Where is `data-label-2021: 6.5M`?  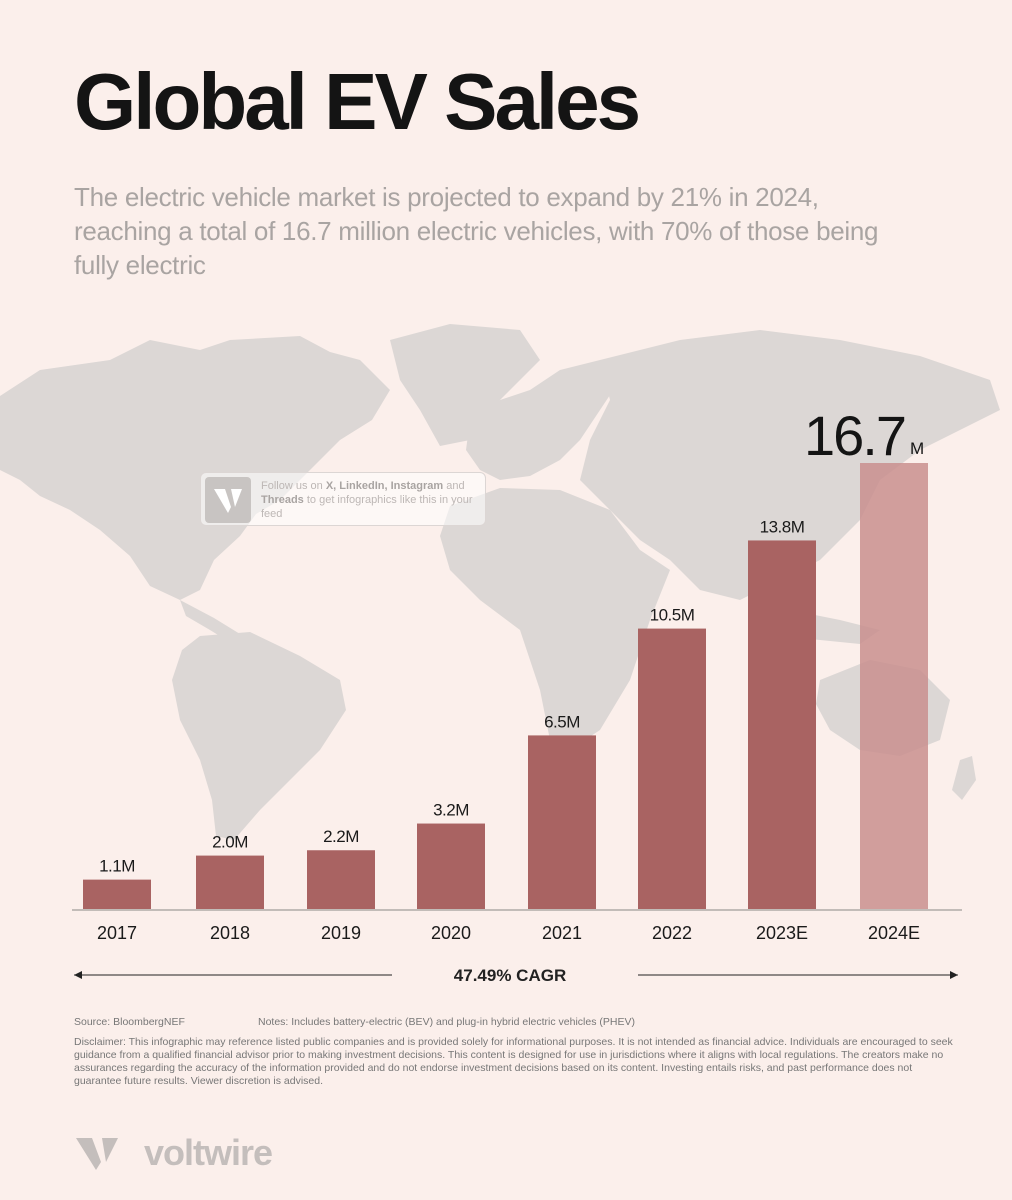
data-label-2021: 6.5M is located at coordinates (562, 721).